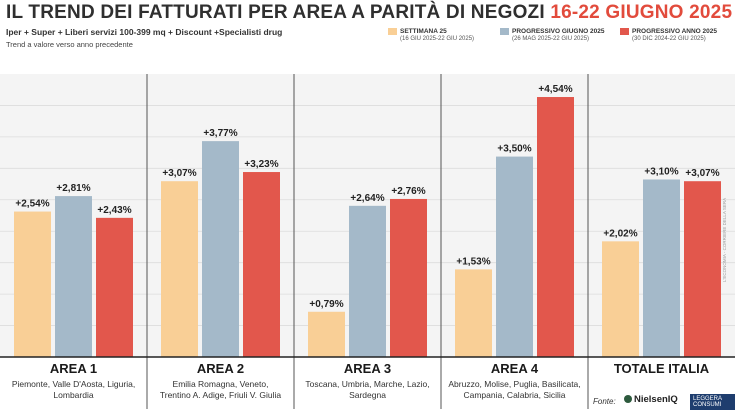  I want to click on legend-label: PROGRESSIVO ANNO 2025, so click(675, 32).